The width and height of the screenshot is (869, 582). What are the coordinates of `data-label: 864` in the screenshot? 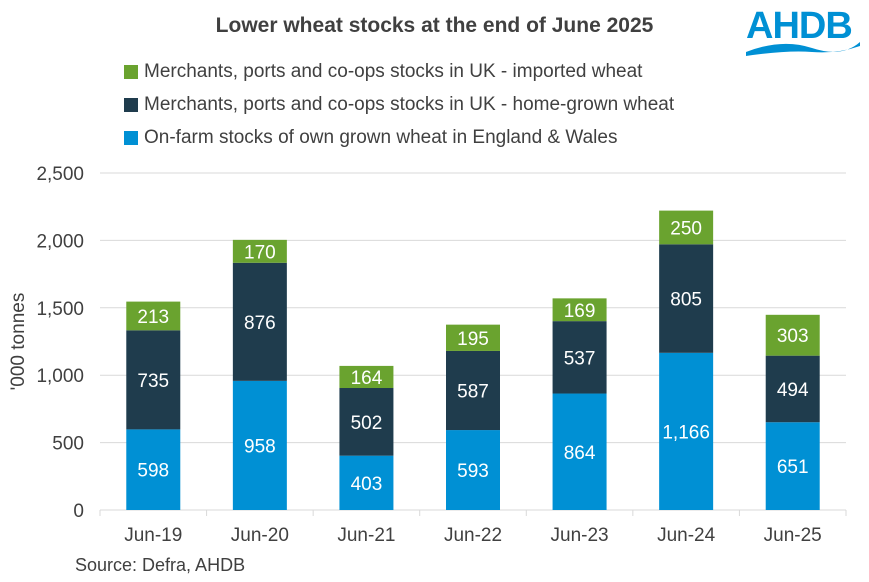 It's located at (580, 453).